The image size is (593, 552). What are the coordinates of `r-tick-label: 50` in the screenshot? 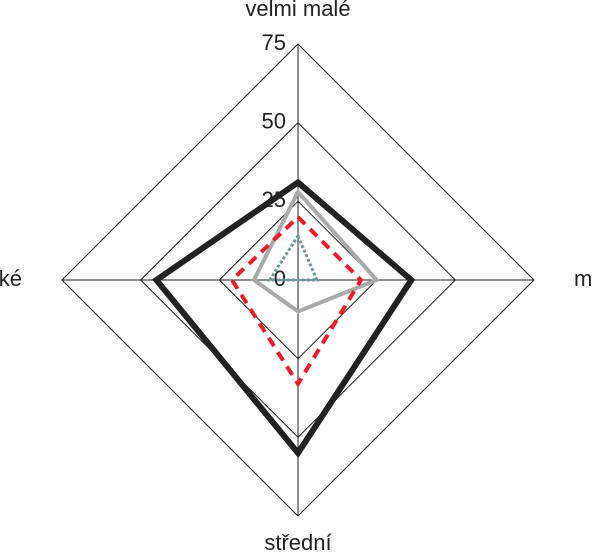 It's located at (274, 120).